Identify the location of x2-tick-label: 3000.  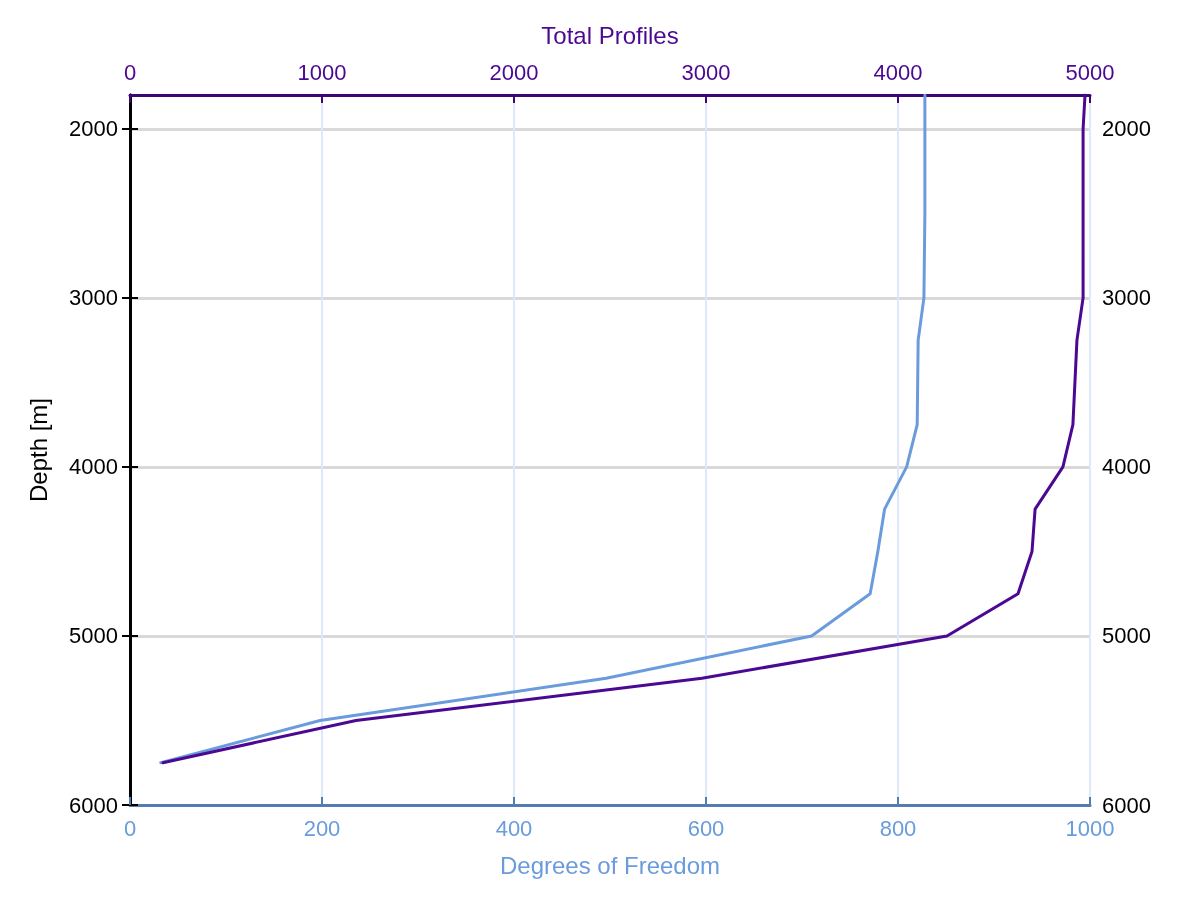
(706, 72).